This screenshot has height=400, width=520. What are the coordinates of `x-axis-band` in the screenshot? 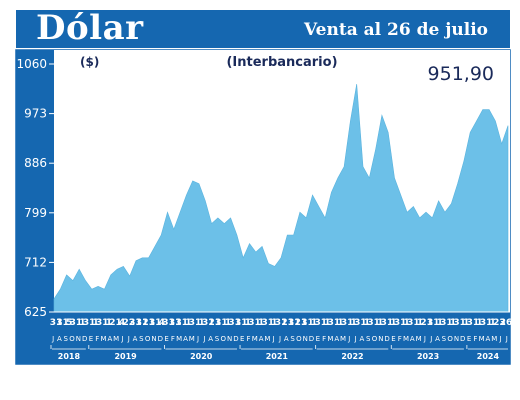 It's located at (263, 338).